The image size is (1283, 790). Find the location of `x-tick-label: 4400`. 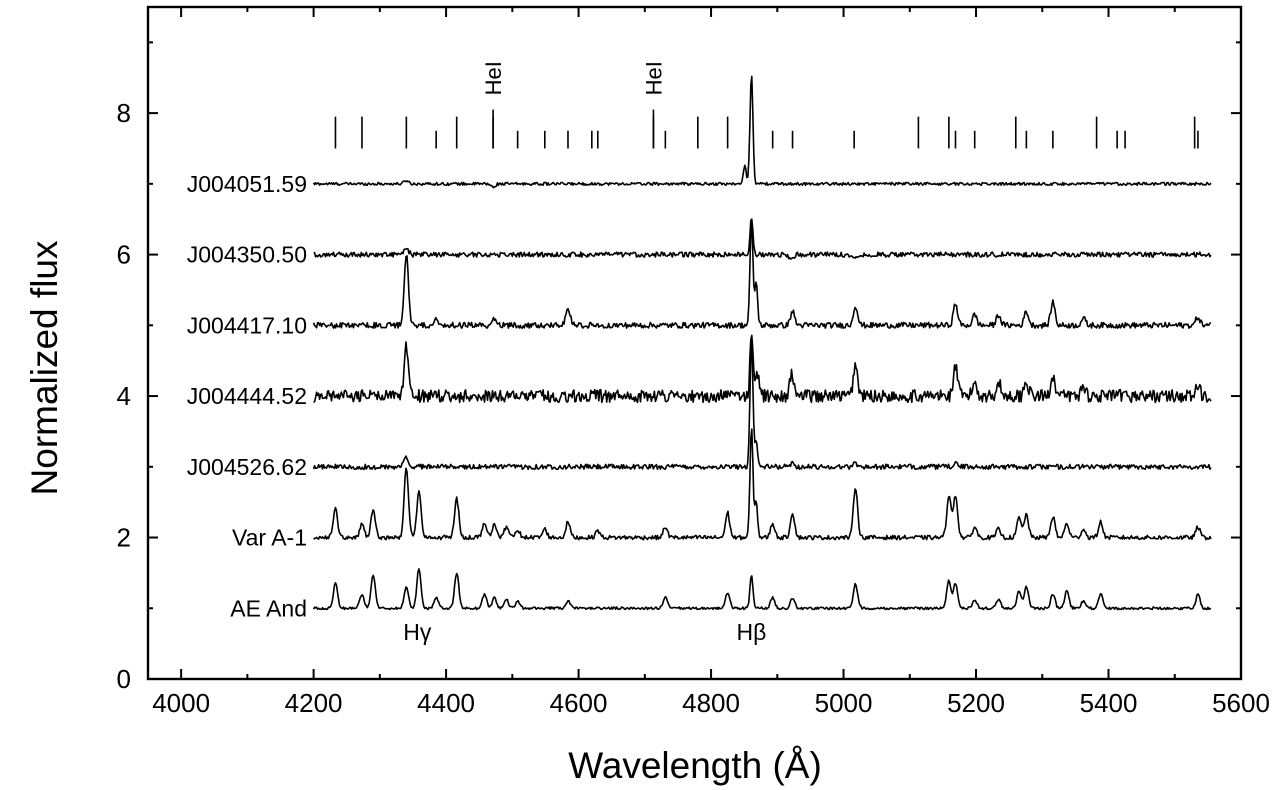

x-tick-label: 4400 is located at coordinates (446, 703).